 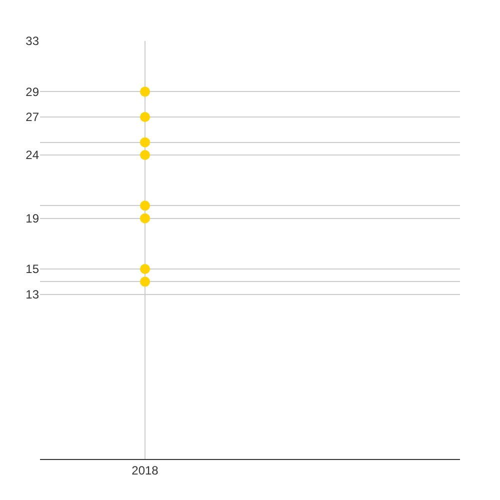 I want to click on y-tick-label: 29, so click(x=33, y=91).